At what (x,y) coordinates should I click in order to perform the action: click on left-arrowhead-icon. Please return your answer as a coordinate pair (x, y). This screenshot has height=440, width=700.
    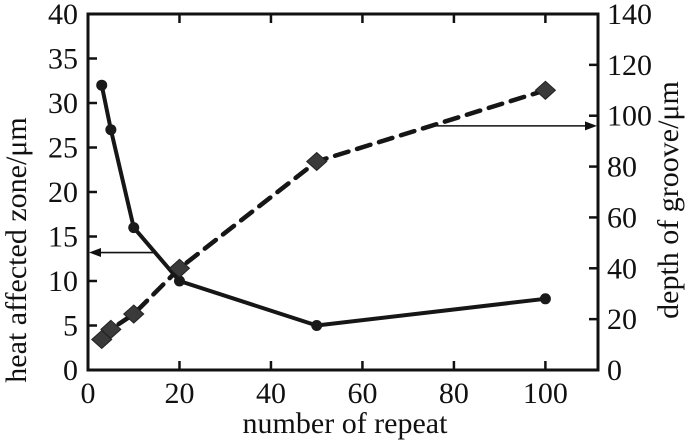
    Looking at the image, I should click on (95, 253).